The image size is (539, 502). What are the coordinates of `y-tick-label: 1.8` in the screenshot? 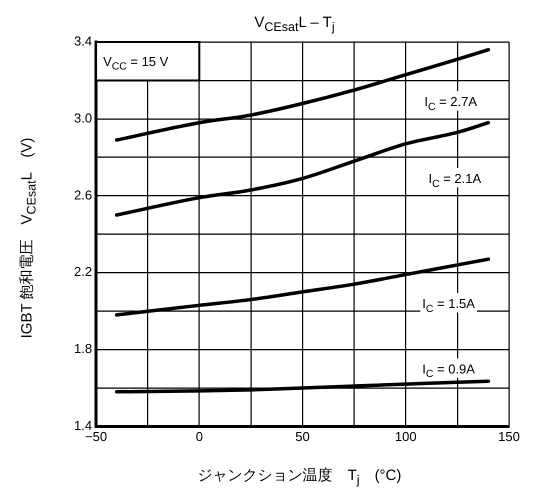 It's located at (83, 348).